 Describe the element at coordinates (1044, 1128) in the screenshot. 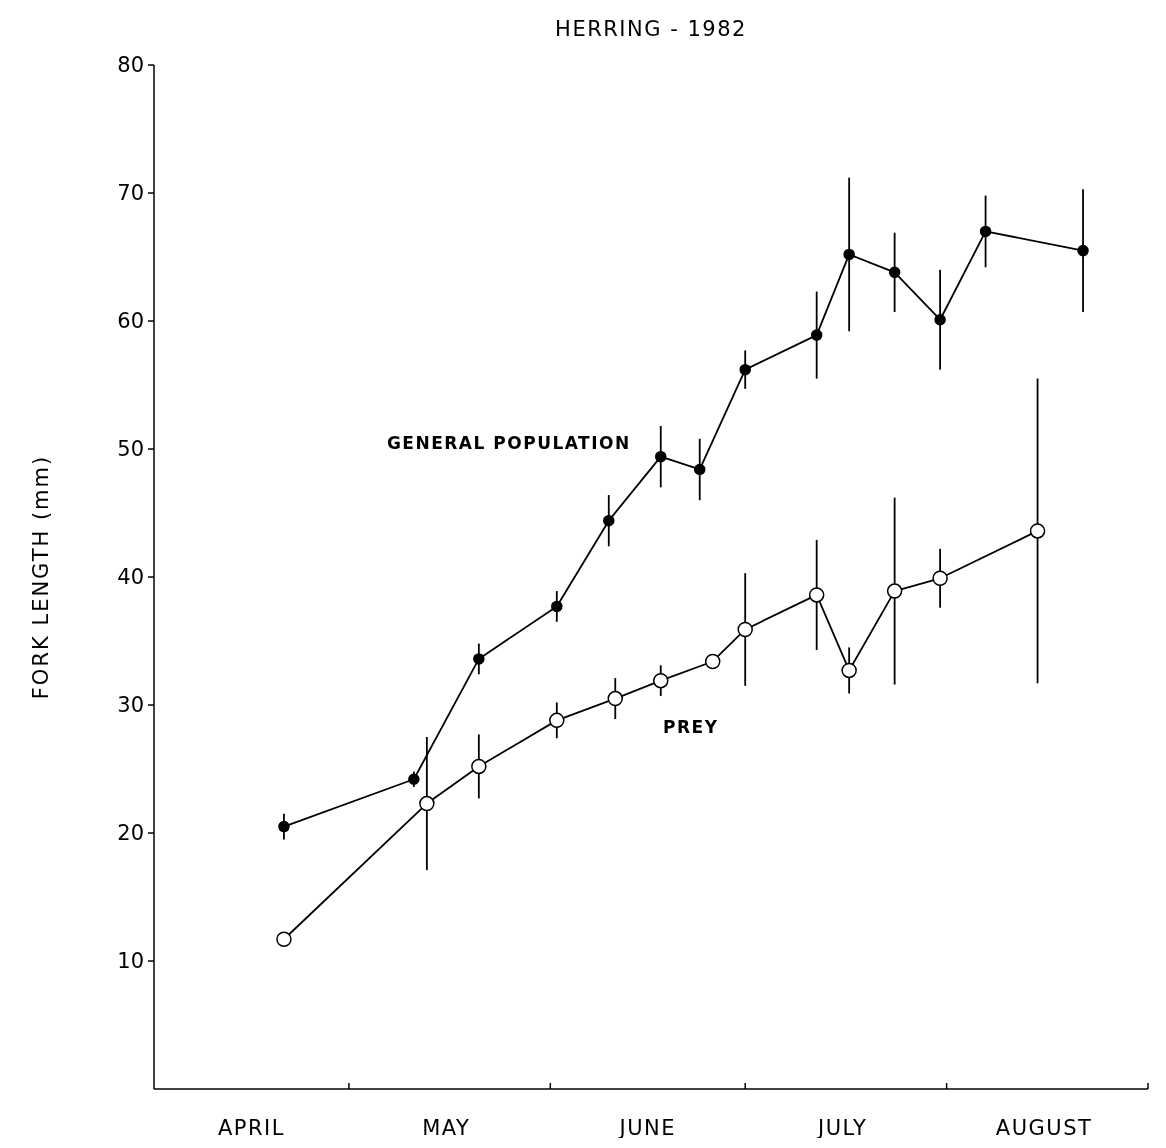

I see `x-tick-label: AUGUST` at that location.